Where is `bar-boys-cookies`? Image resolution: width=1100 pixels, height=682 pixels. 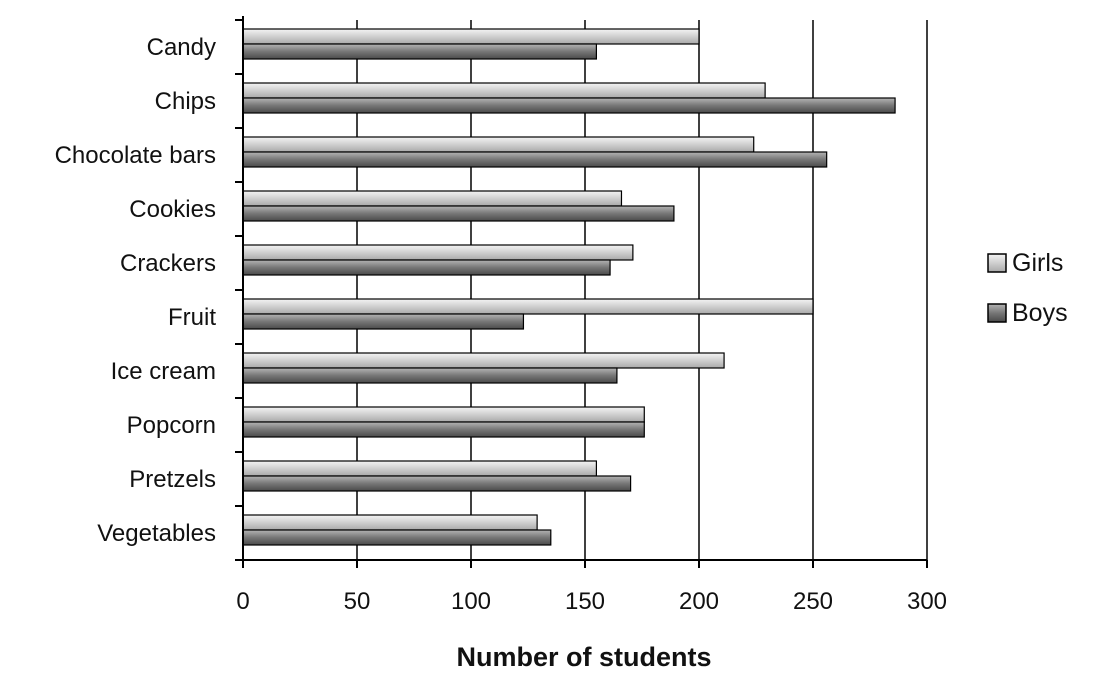 bar-boys-cookies is located at coordinates (458, 213).